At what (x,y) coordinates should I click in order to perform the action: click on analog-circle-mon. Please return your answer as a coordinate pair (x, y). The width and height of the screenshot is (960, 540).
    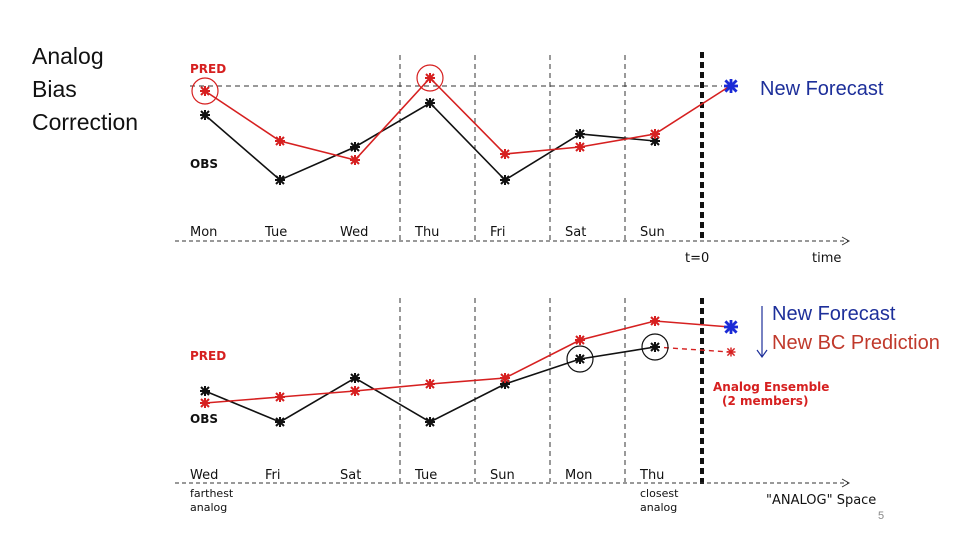
    Looking at the image, I should click on (580, 359).